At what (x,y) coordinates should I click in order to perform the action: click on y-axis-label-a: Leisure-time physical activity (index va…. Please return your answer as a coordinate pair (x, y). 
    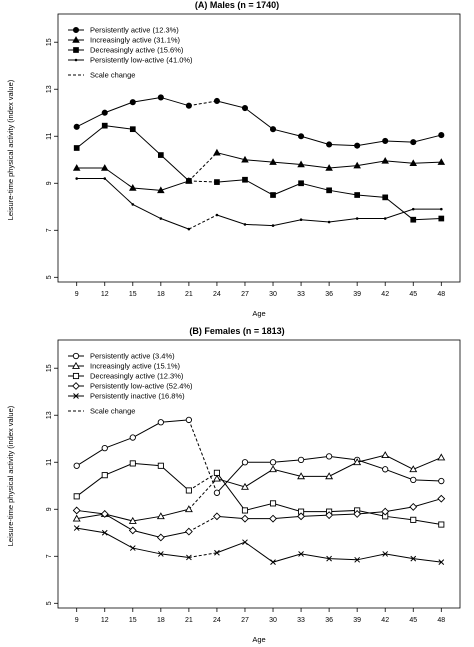
    Looking at the image, I should click on (10, 149).